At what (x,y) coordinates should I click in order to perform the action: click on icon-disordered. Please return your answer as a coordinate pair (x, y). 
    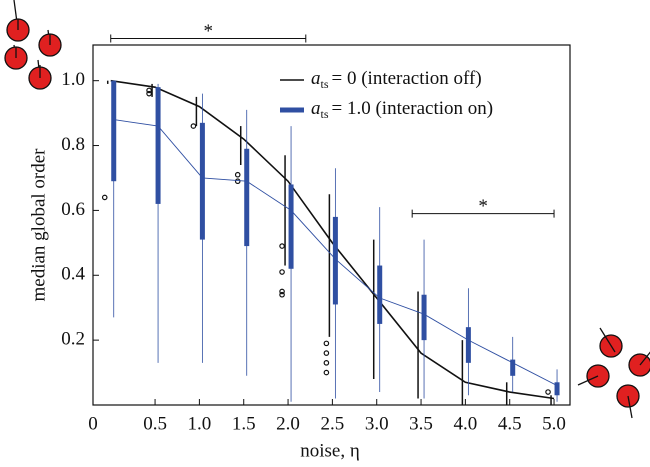
    Looking at the image, I should click on (613, 373).